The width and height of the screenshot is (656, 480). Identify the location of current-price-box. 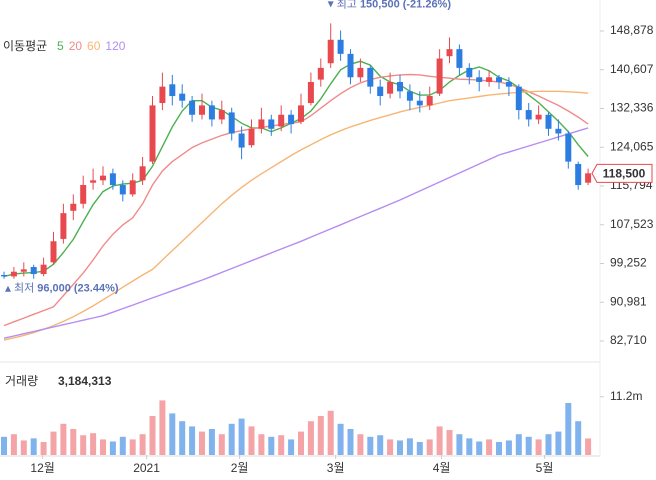
(622, 173).